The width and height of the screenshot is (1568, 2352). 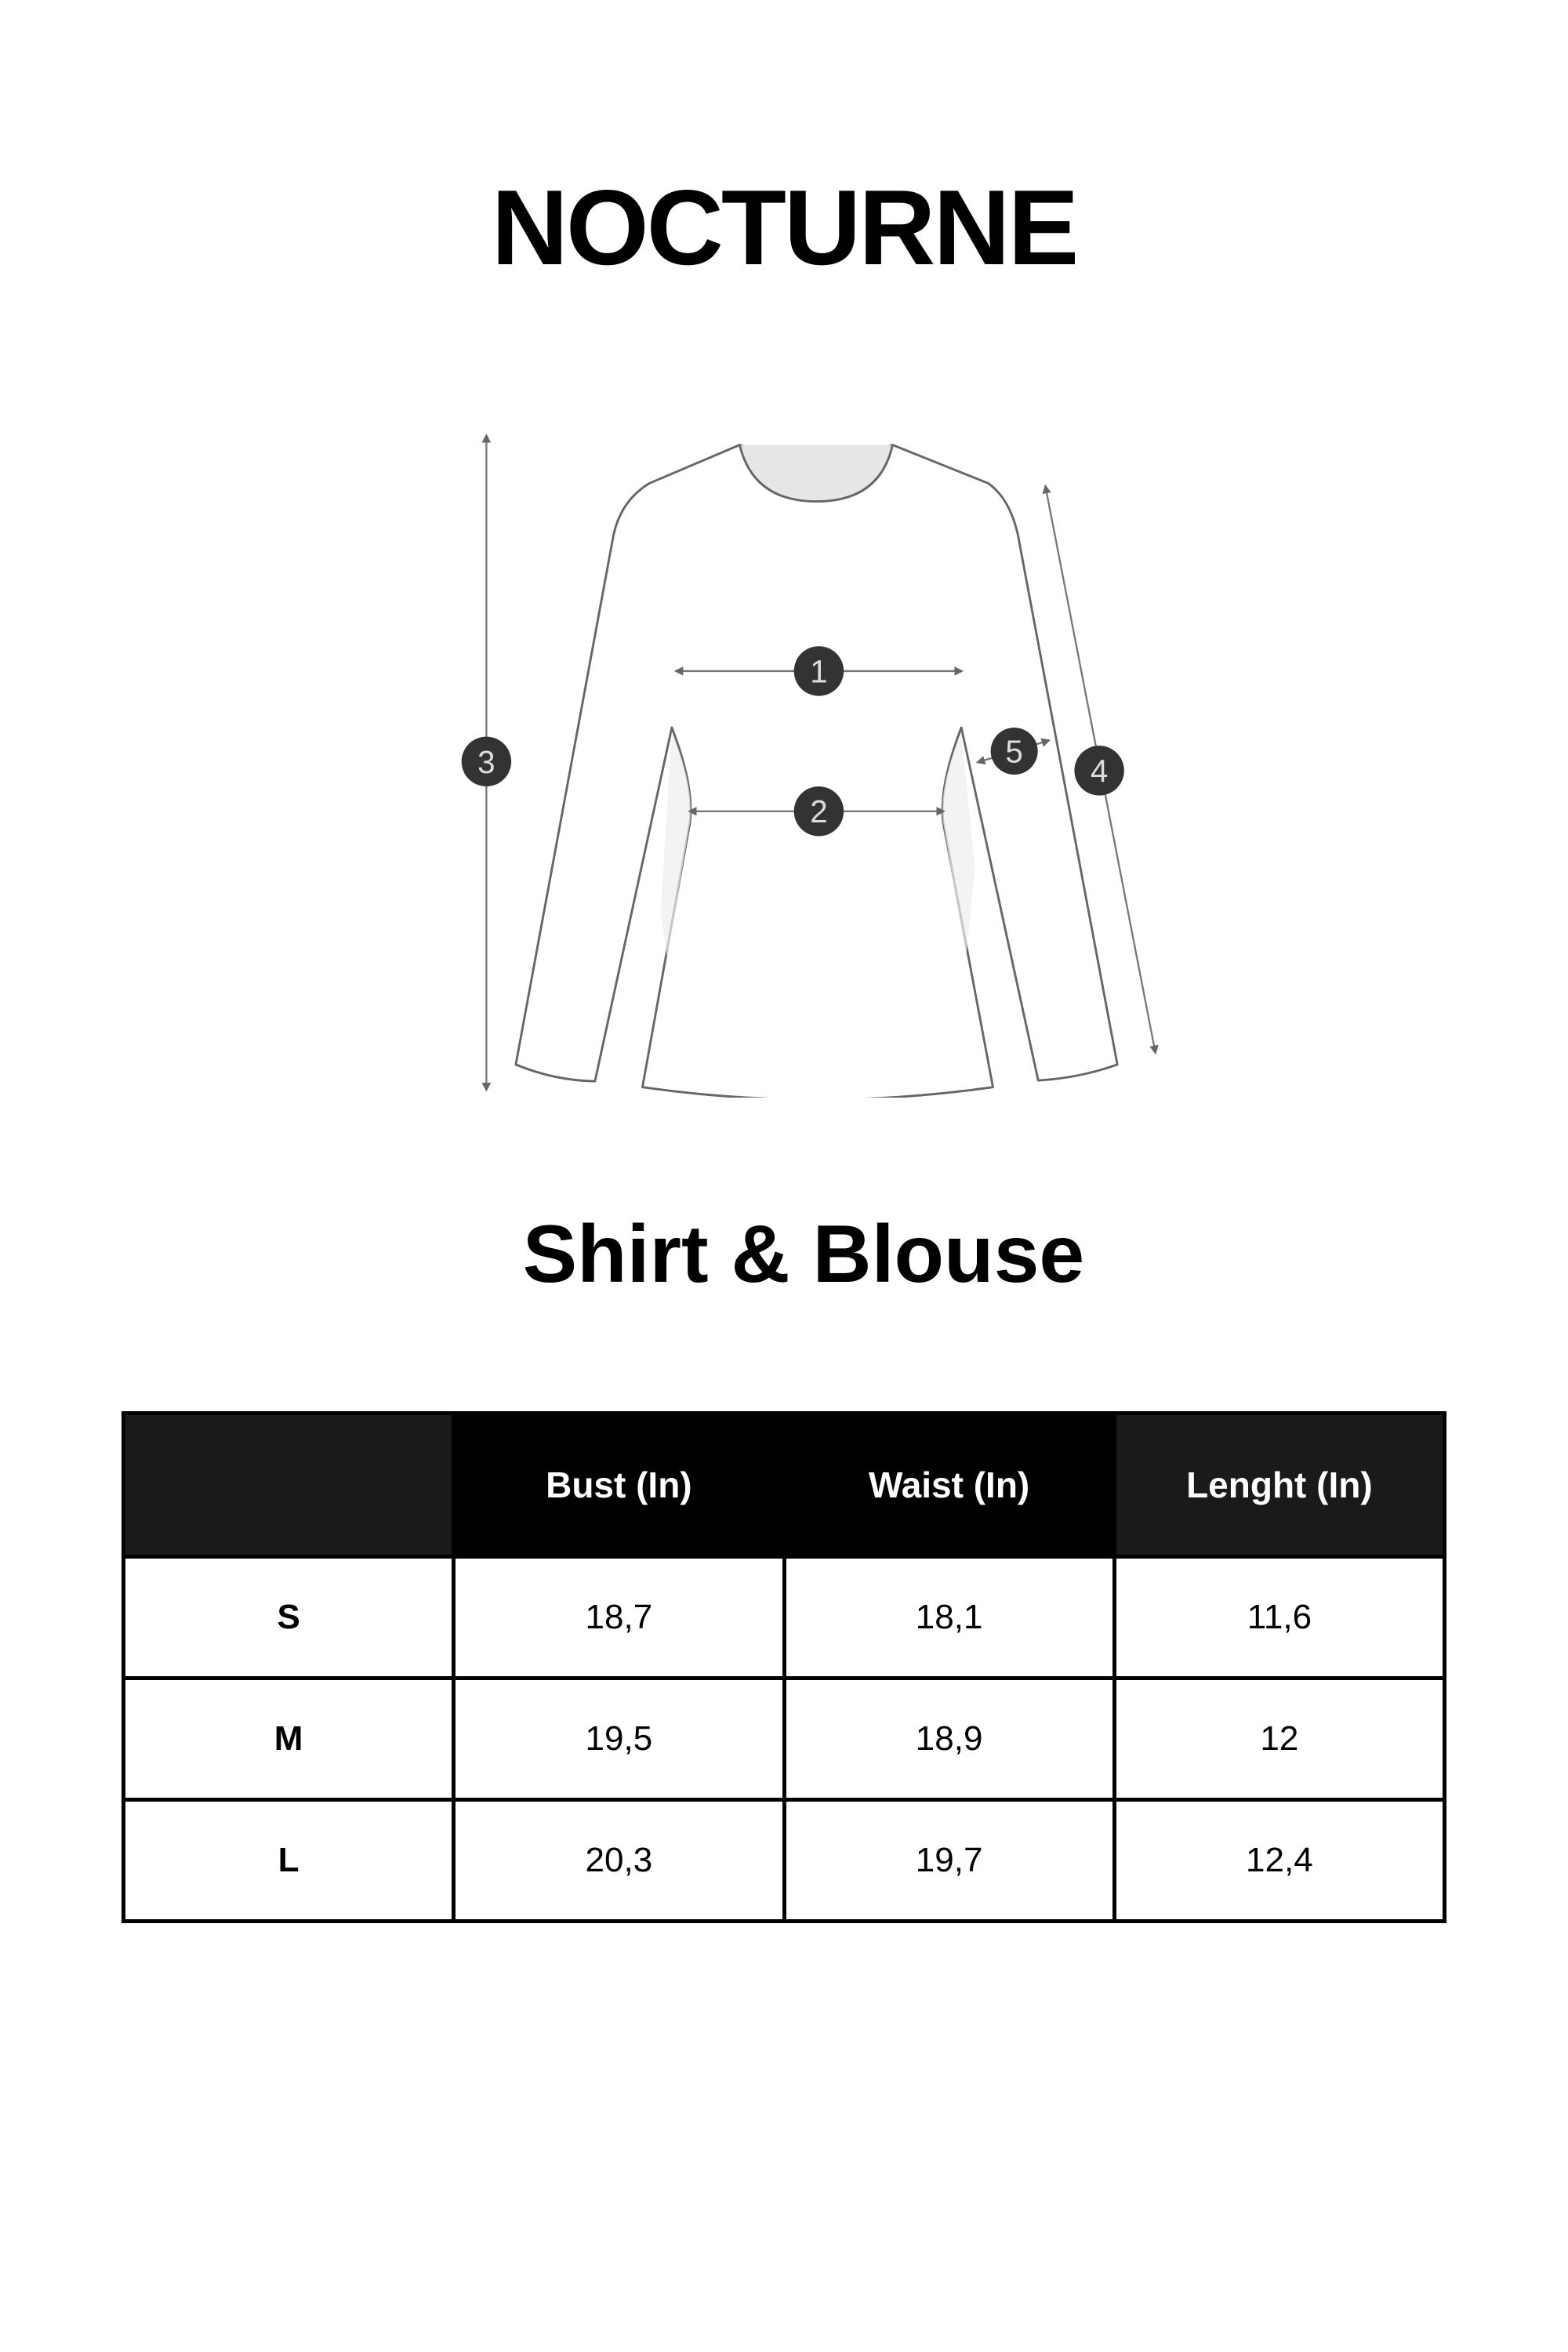 What do you see at coordinates (288, 1739) in the screenshot?
I see `size-cell: M` at bounding box center [288, 1739].